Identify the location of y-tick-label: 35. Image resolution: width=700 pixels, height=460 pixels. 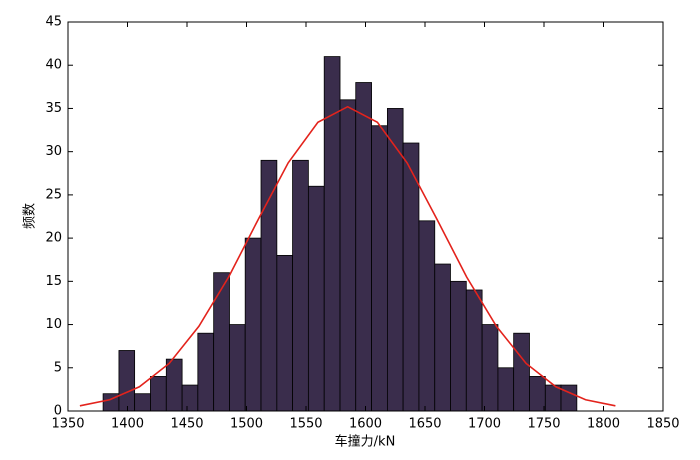
(53, 108).